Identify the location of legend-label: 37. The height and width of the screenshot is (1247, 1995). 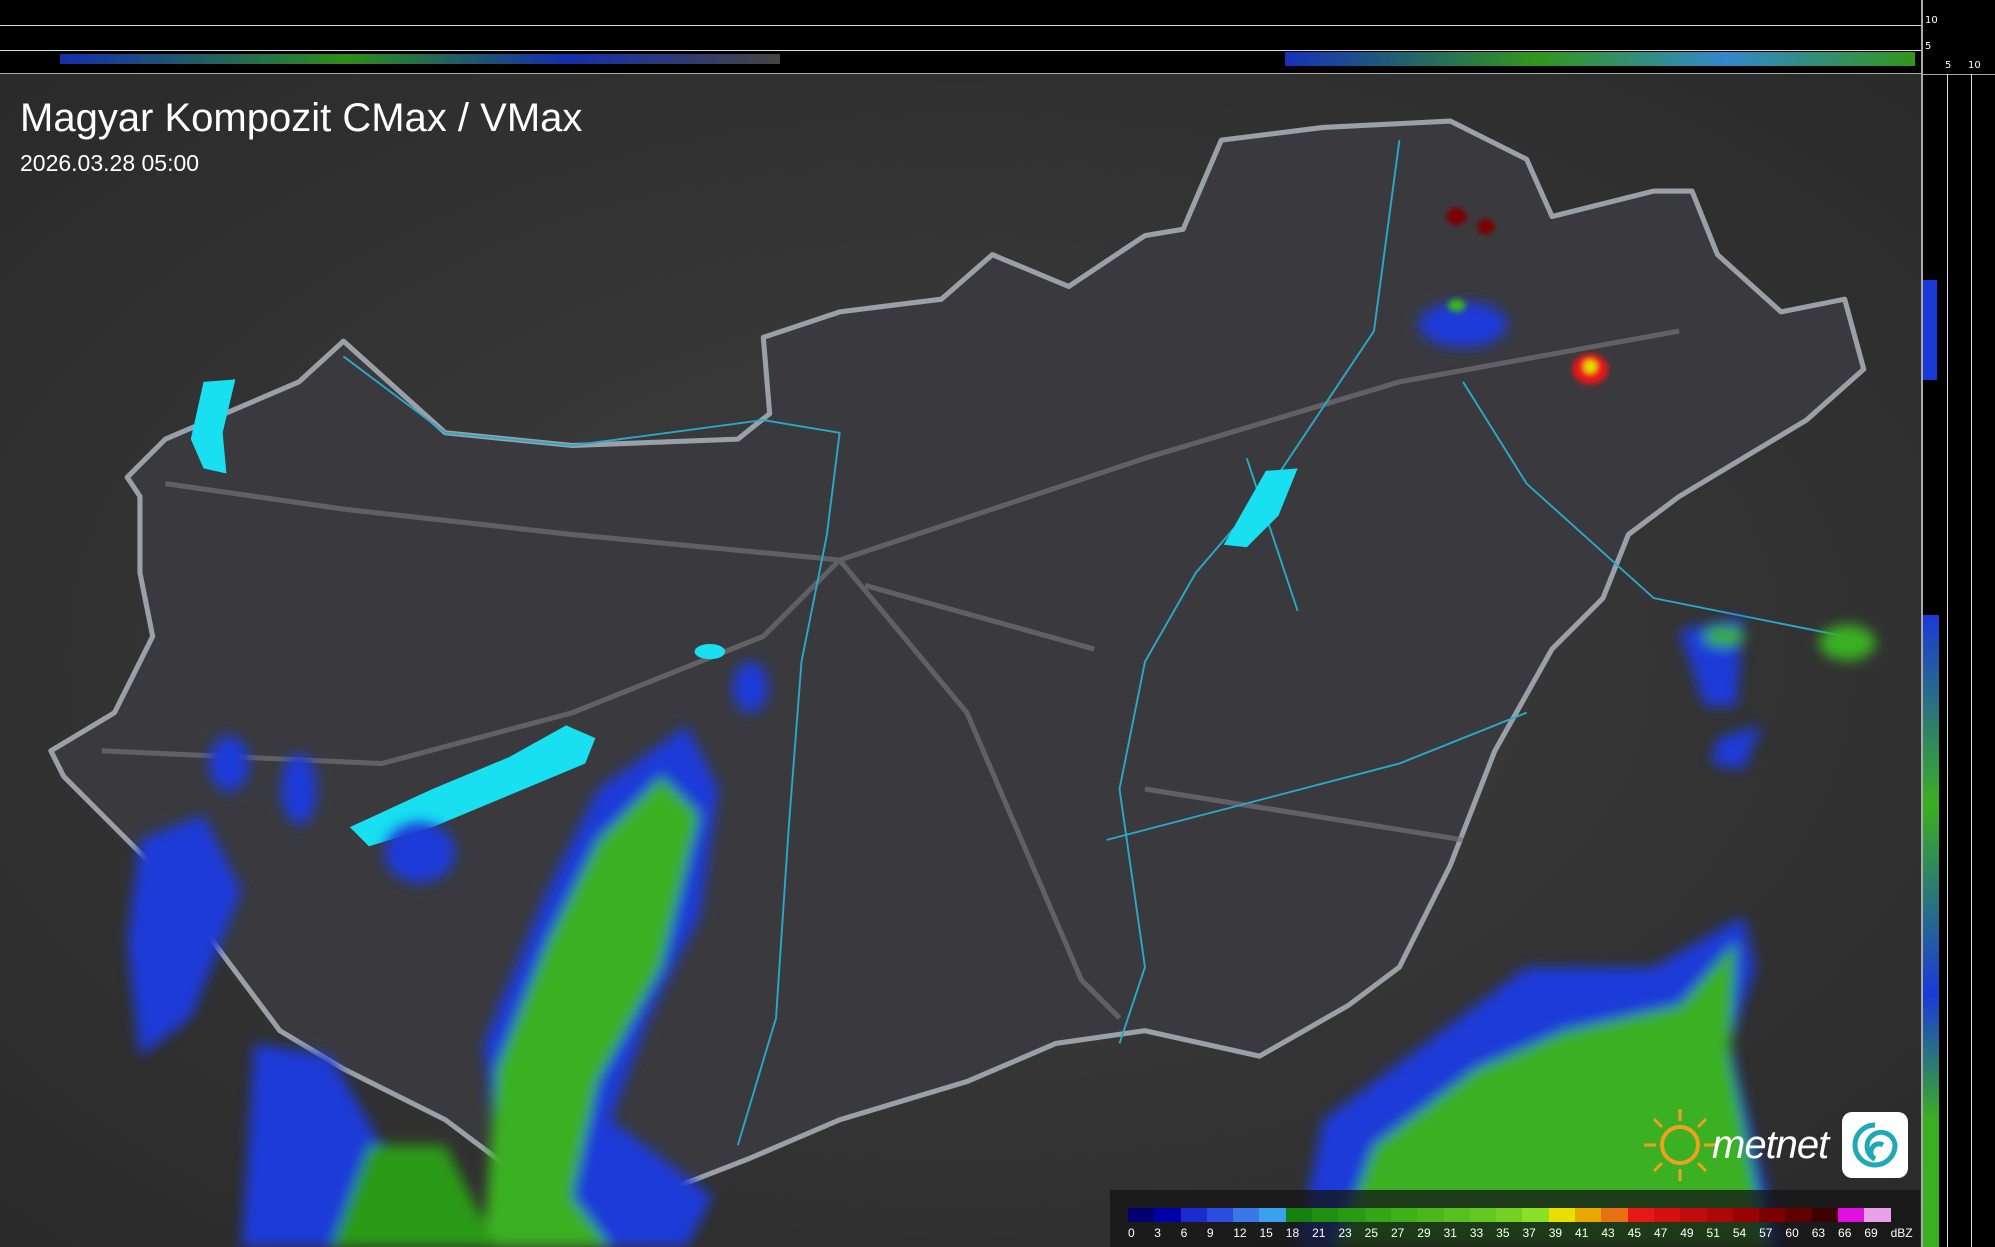
(1529, 1233).